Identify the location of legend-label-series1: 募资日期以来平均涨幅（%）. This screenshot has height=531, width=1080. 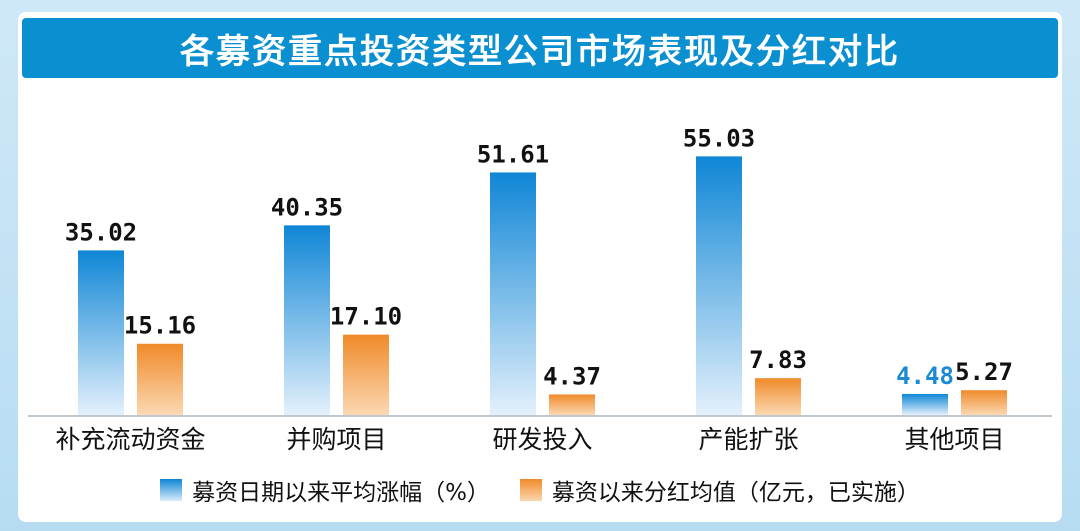
(341, 493).